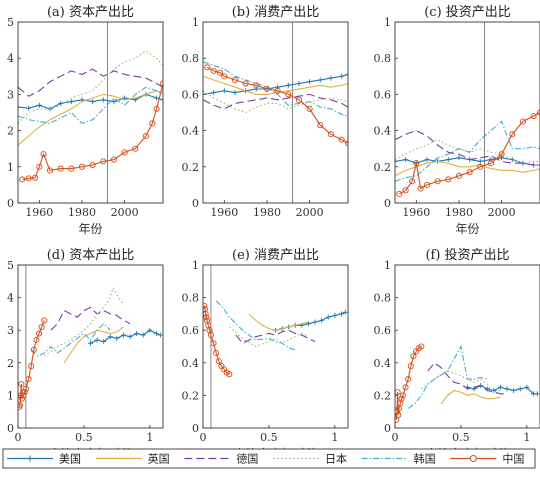  Describe the element at coordinates (195, 265) in the screenshot. I see `y-tick-label: 1` at that location.